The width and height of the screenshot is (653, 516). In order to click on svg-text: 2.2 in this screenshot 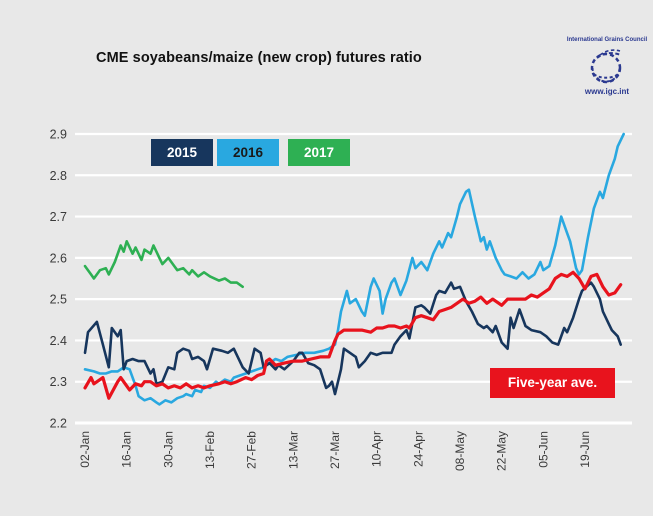, I will do `click(58, 424)`.